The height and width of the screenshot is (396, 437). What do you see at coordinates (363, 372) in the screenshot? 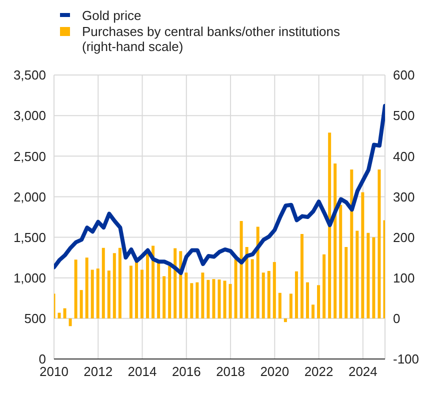
I see `x-tick-label: 2024` at bounding box center [363, 372].